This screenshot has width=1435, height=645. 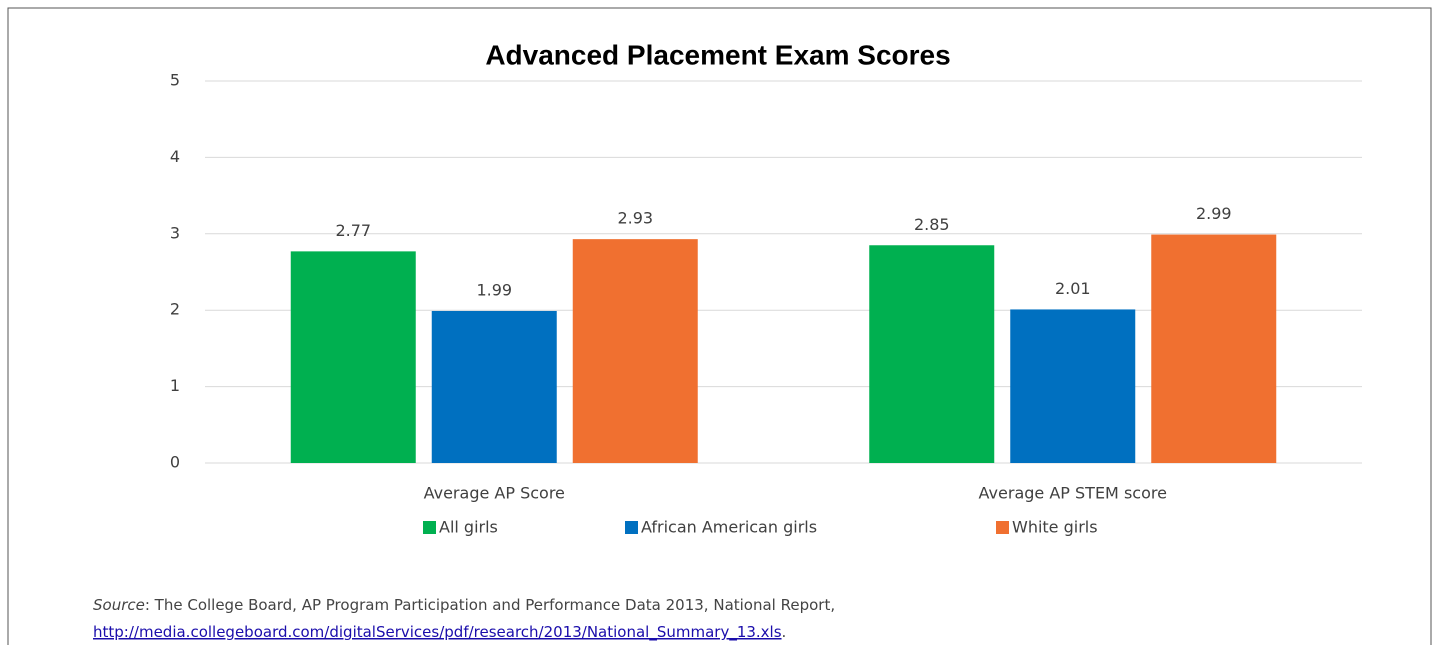 I want to click on y-tick-label: 0, so click(x=175, y=462).